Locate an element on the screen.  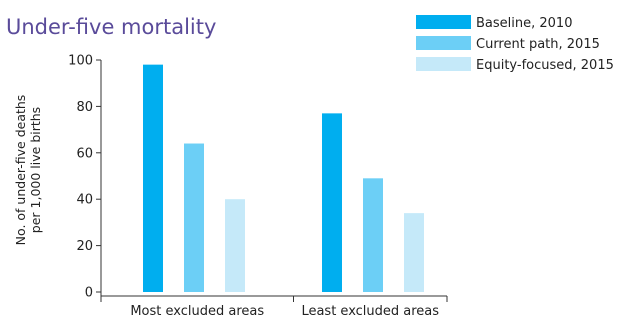
legend-label: Equity-focused, 2015 is located at coordinates (545, 65).